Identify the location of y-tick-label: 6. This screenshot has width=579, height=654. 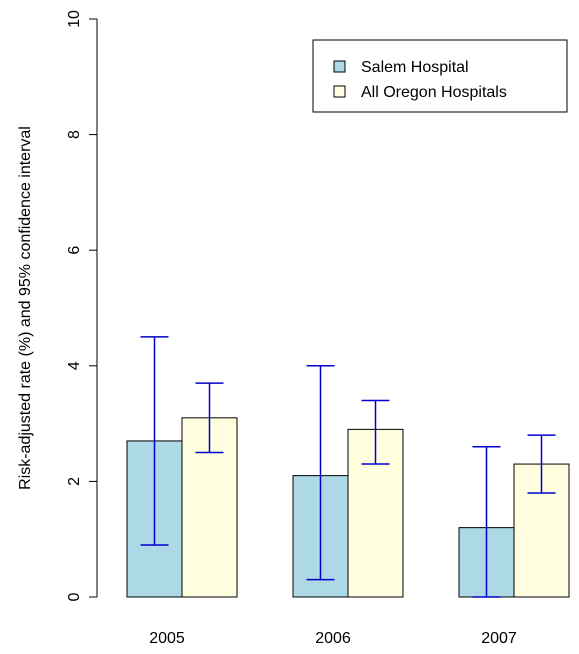
(74, 250).